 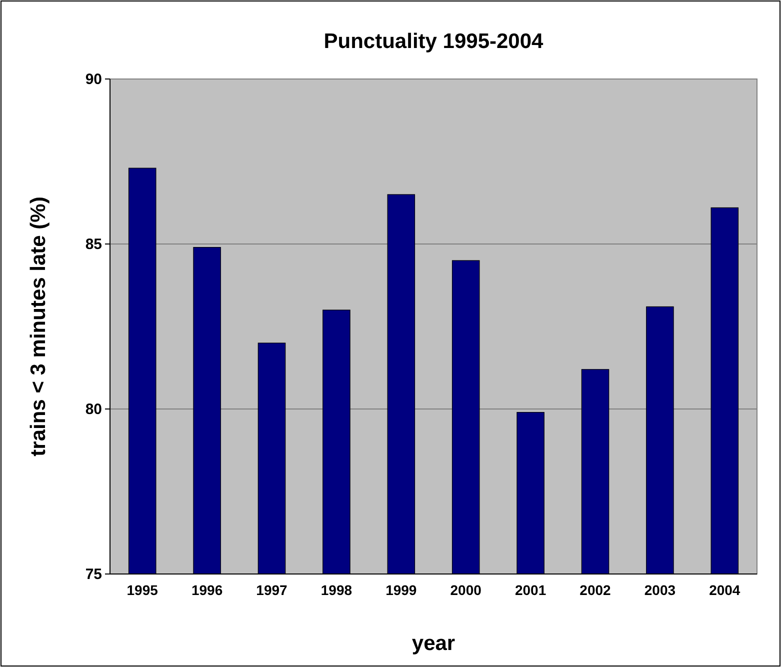 What do you see at coordinates (530, 590) in the screenshot?
I see `x-tick-label: 2001` at bounding box center [530, 590].